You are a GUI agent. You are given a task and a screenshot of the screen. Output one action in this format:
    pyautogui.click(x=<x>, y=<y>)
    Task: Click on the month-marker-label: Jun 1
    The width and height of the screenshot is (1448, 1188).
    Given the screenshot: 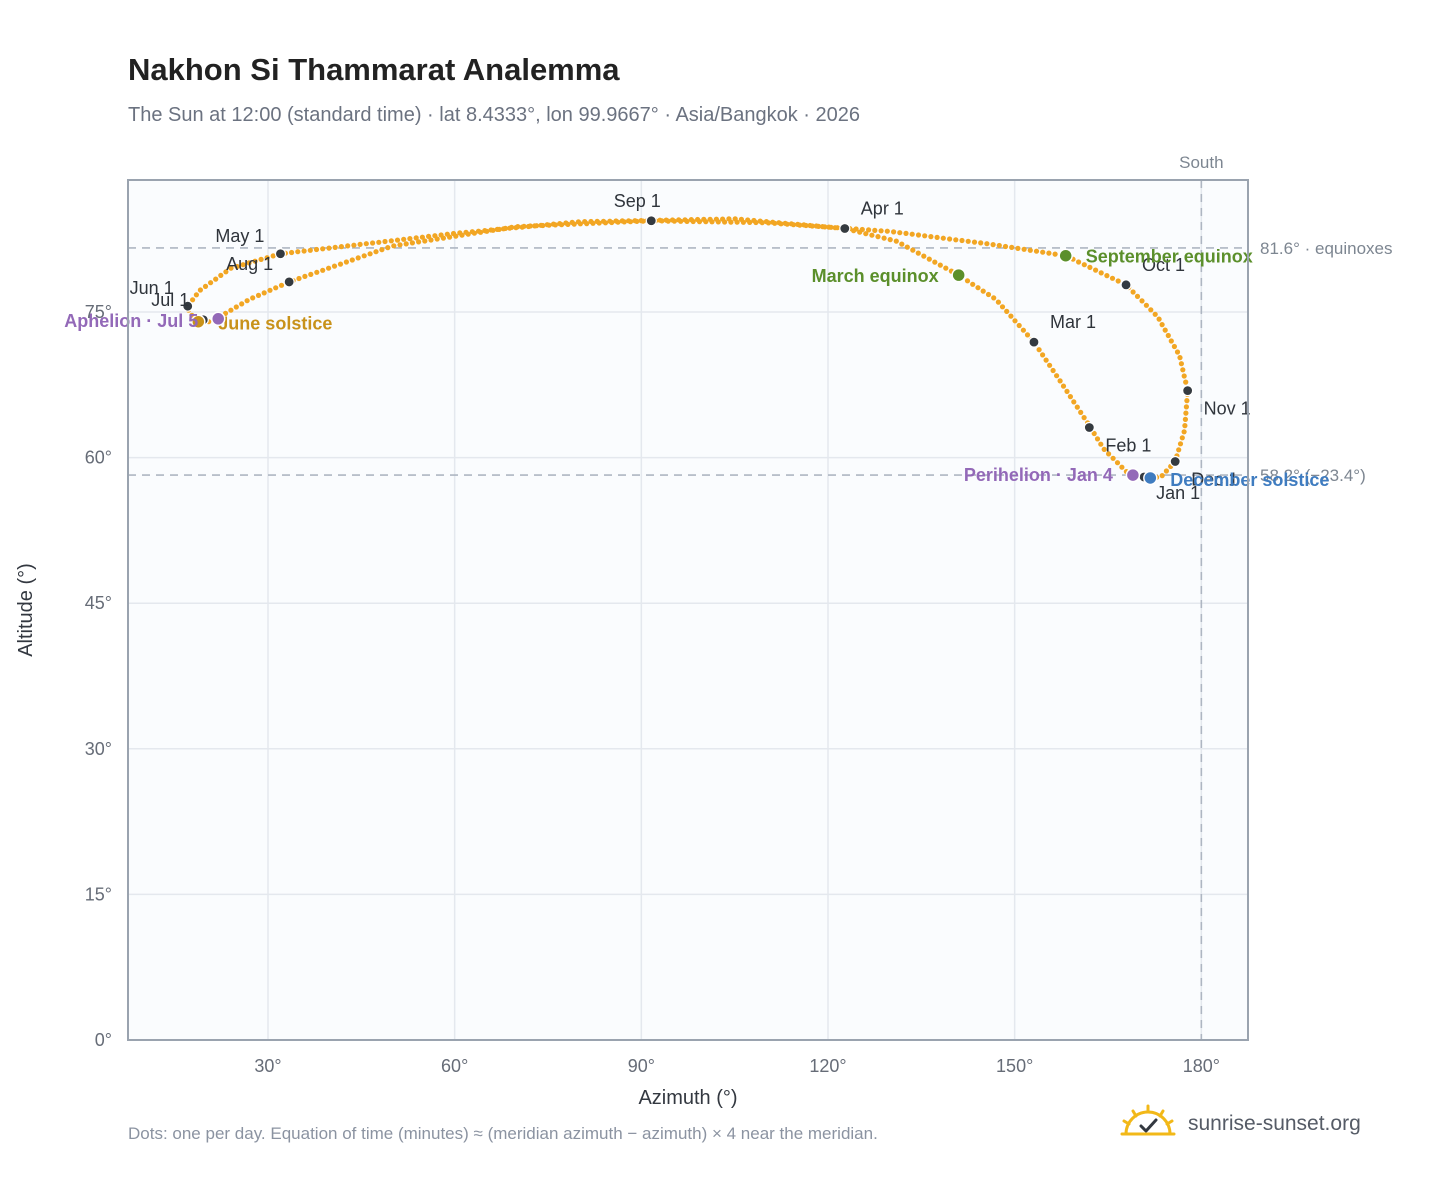 What is the action you would take?
    pyautogui.click(x=152, y=288)
    